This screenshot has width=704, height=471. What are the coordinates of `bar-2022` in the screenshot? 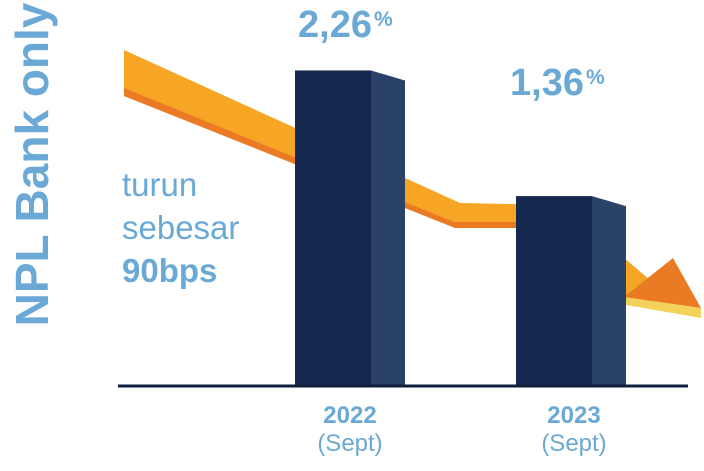 It's located at (333, 228).